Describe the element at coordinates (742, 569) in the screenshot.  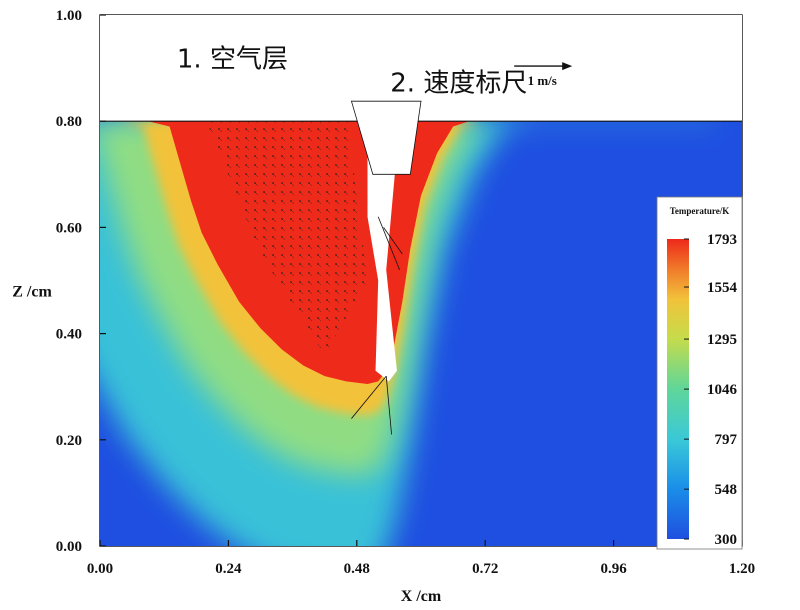
I see `x-tick-label: 1.20` at that location.